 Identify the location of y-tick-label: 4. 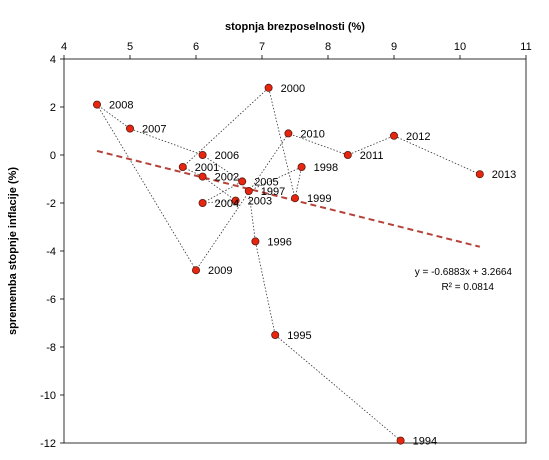
(53, 60).